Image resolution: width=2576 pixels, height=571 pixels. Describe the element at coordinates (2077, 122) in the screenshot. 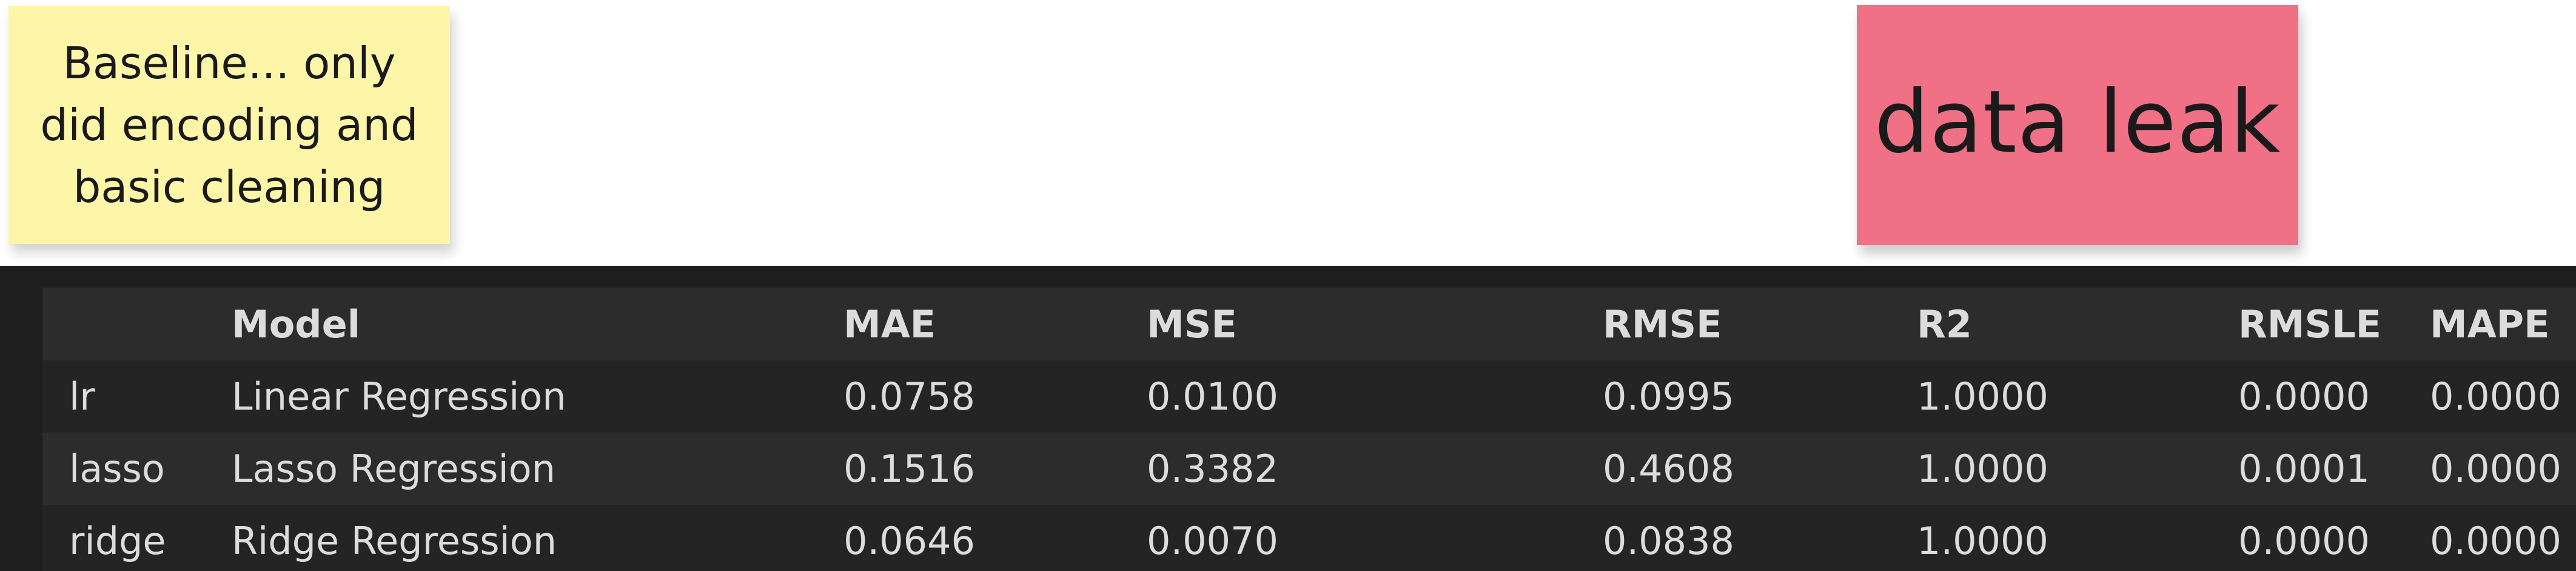

I see `sticky-note-data-leak-text: data leak` at that location.